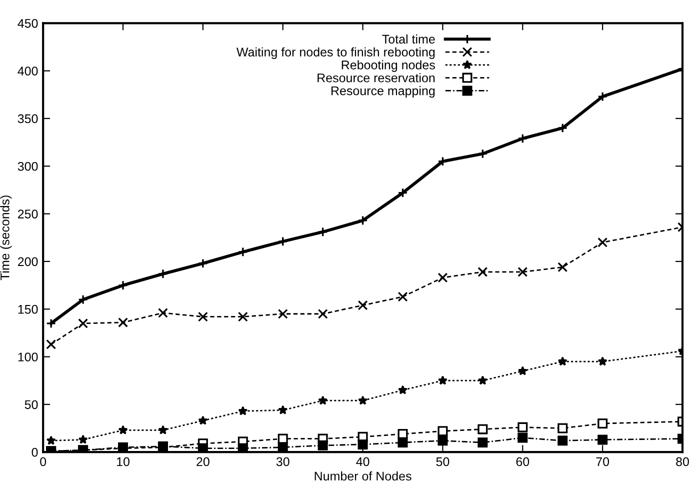 This screenshot has width=695, height=493. What do you see at coordinates (203, 461) in the screenshot?
I see `x-tick-label: 20` at bounding box center [203, 461].